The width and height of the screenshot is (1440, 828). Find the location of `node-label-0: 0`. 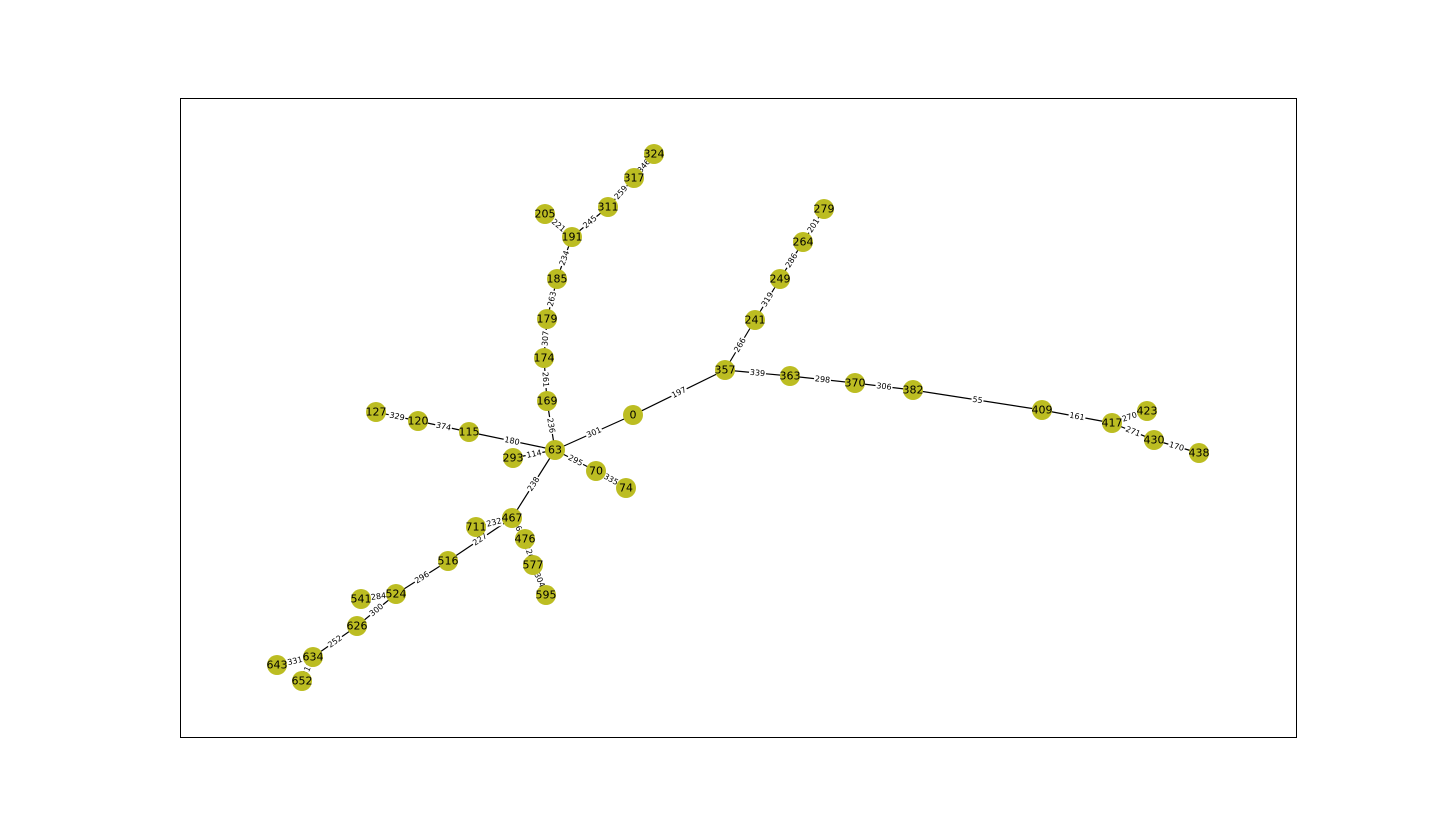

node-label-0: 0 is located at coordinates (633, 415).